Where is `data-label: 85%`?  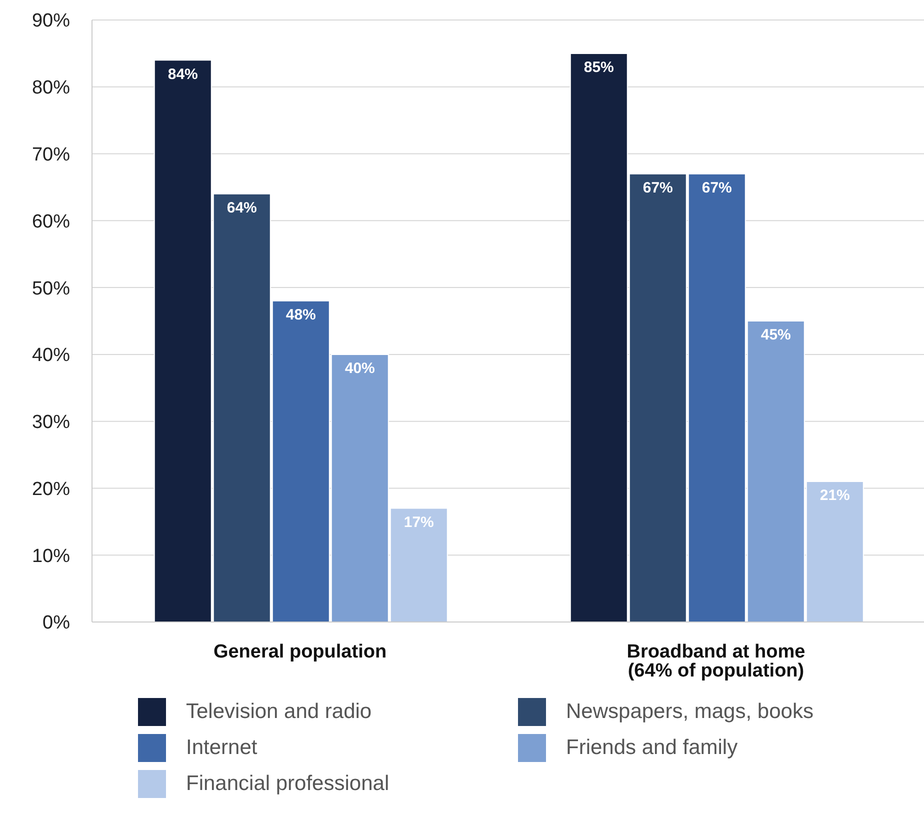
data-label: 85% is located at coordinates (599, 67).